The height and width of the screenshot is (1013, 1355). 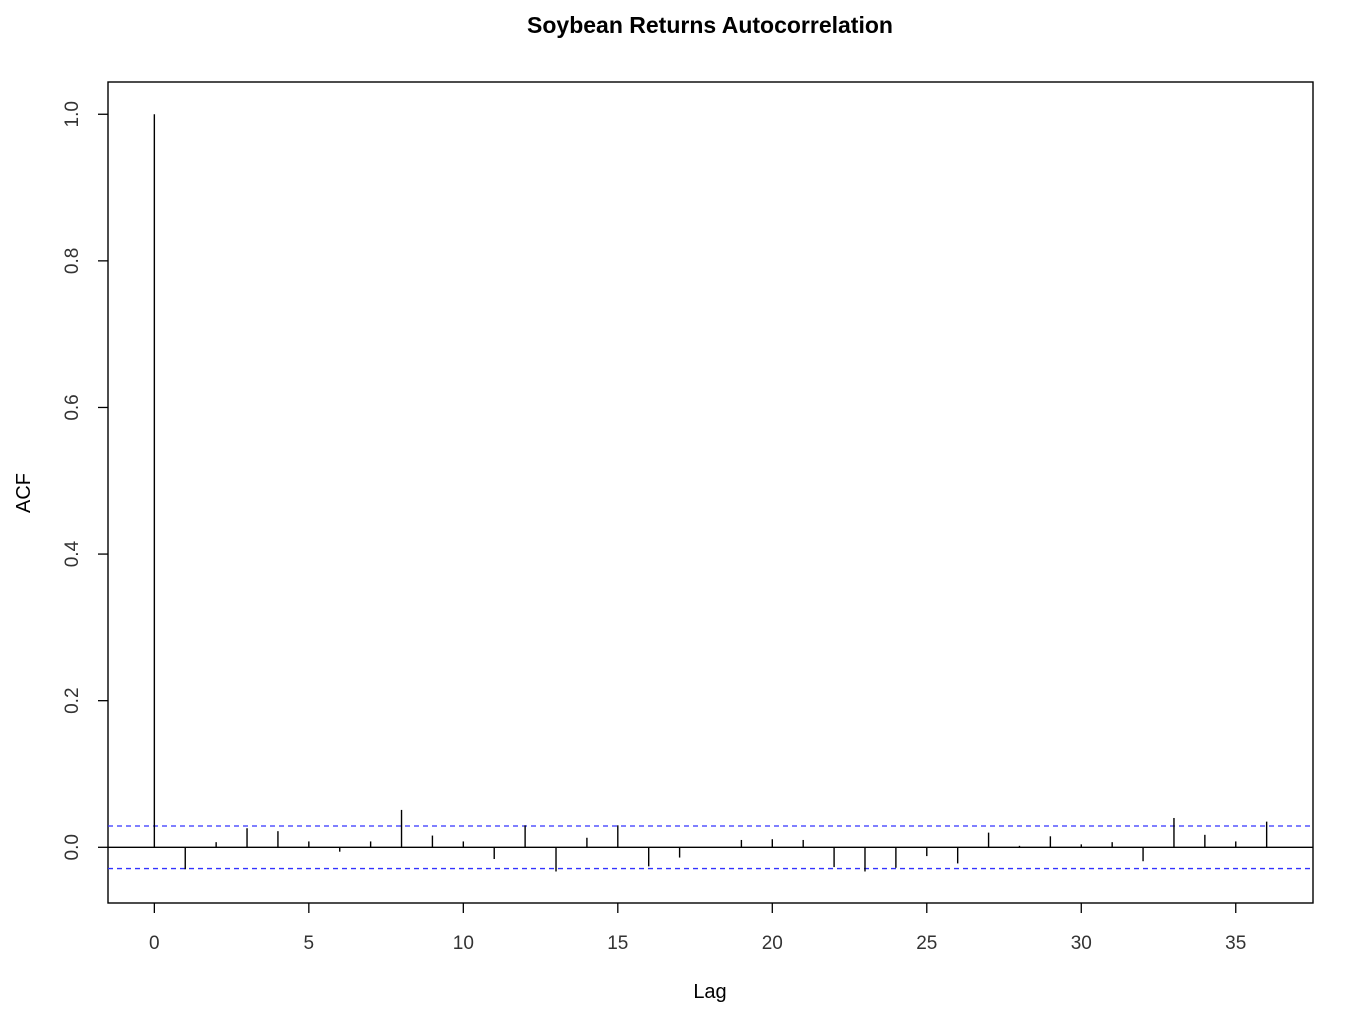 What do you see at coordinates (926, 943) in the screenshot?
I see `x-tick-label: 25` at bounding box center [926, 943].